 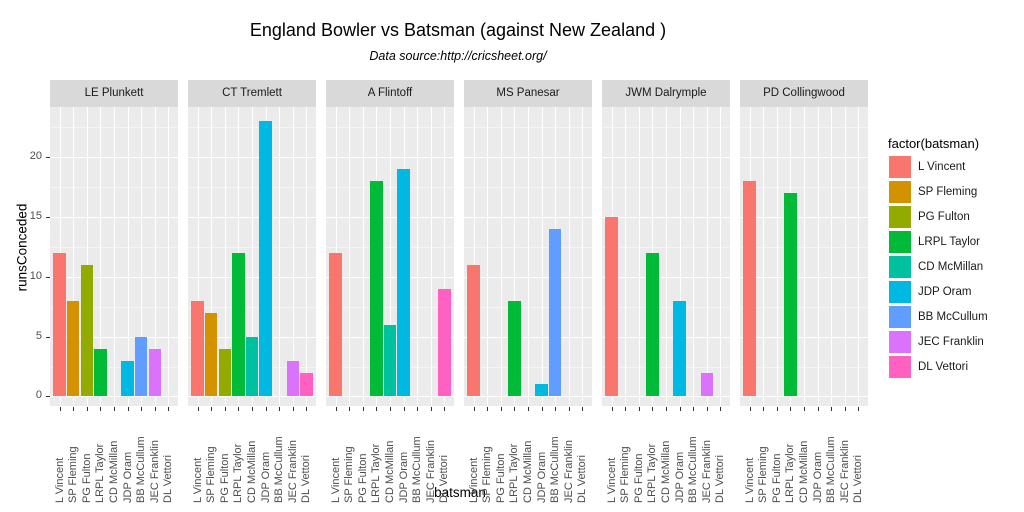 What do you see at coordinates (943, 366) in the screenshot?
I see `legend-label: DL Vettori` at bounding box center [943, 366].